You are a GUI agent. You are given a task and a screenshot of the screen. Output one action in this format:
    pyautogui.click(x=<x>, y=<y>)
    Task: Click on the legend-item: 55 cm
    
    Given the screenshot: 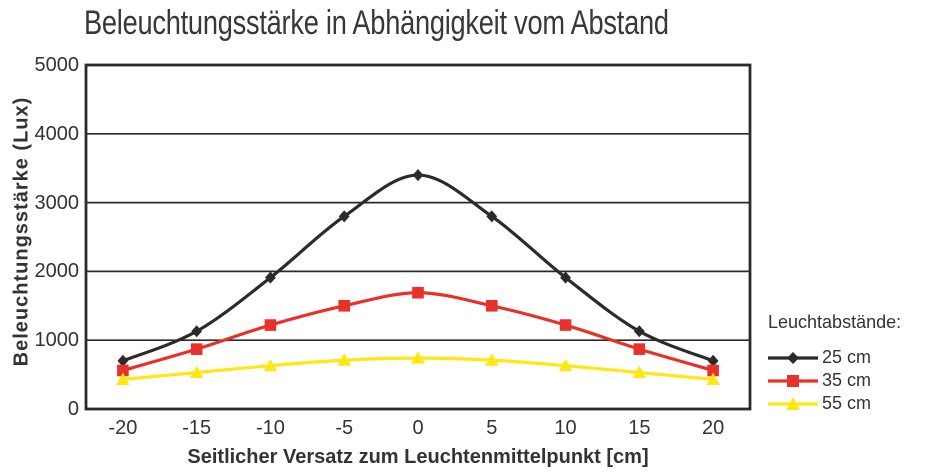 What is the action you would take?
    pyautogui.click(x=834, y=403)
    